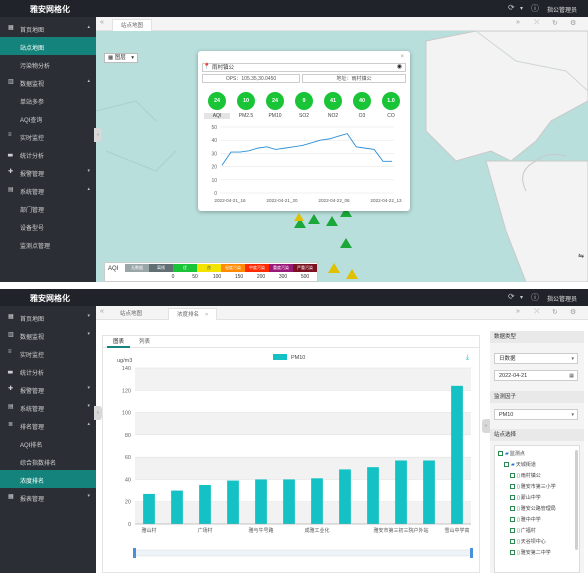 The height and width of the screenshot is (573, 588). What do you see at coordinates (333, 105) in the screenshot?
I see `pollutant-no2: 41 NO2` at bounding box center [333, 105].